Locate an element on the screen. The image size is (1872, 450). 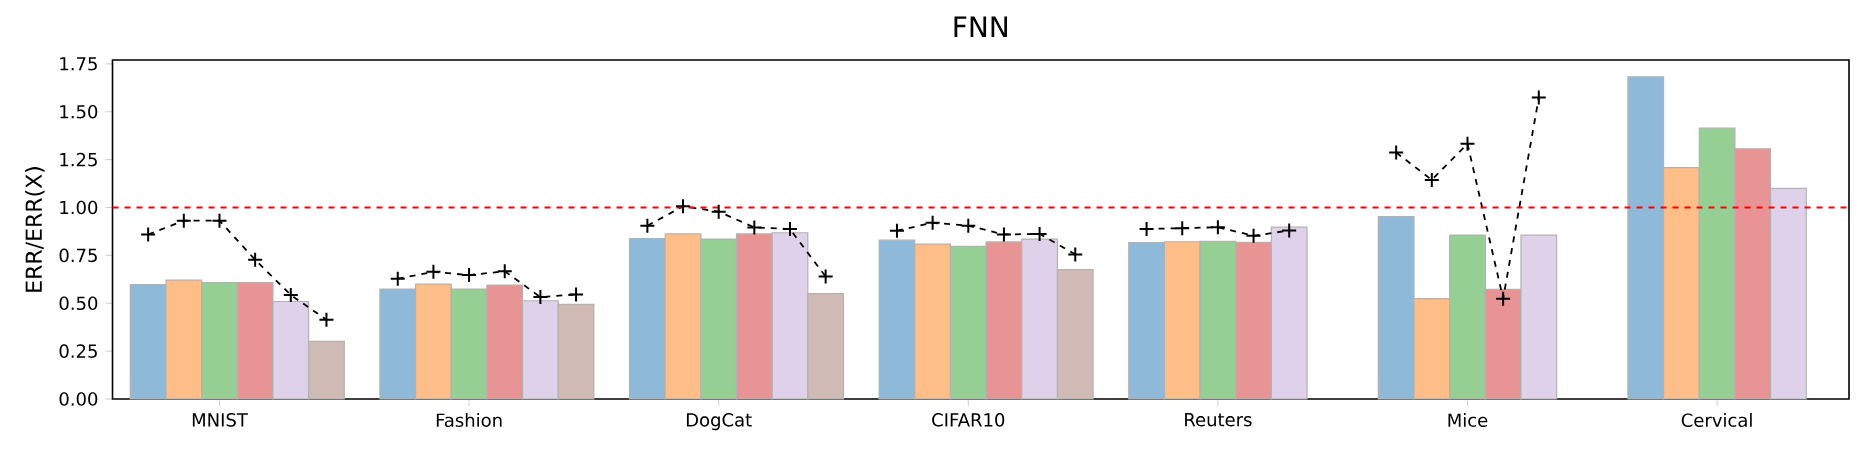
y-tick-label: 1.50 is located at coordinates (79, 111).